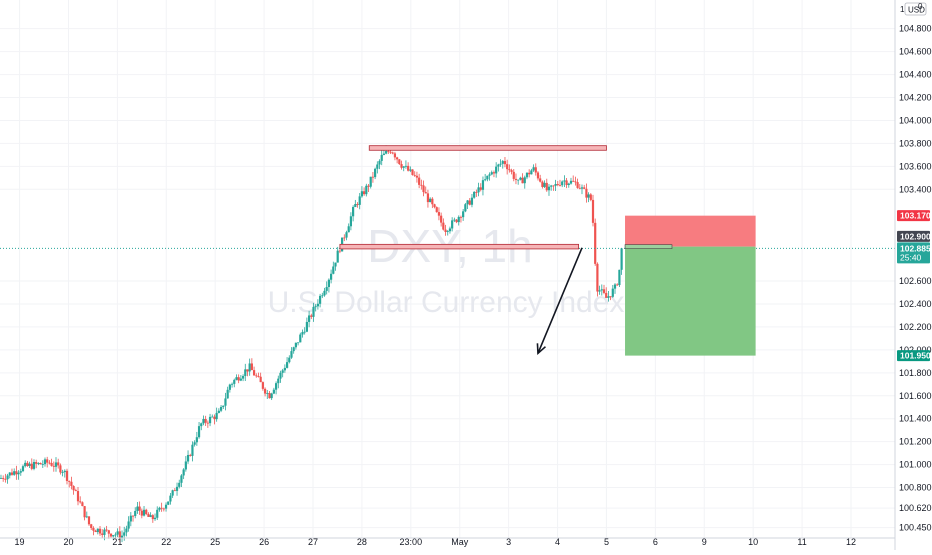  What do you see at coordinates (851, 542) in the screenshot?
I see `x-tick-label: 12` at bounding box center [851, 542].